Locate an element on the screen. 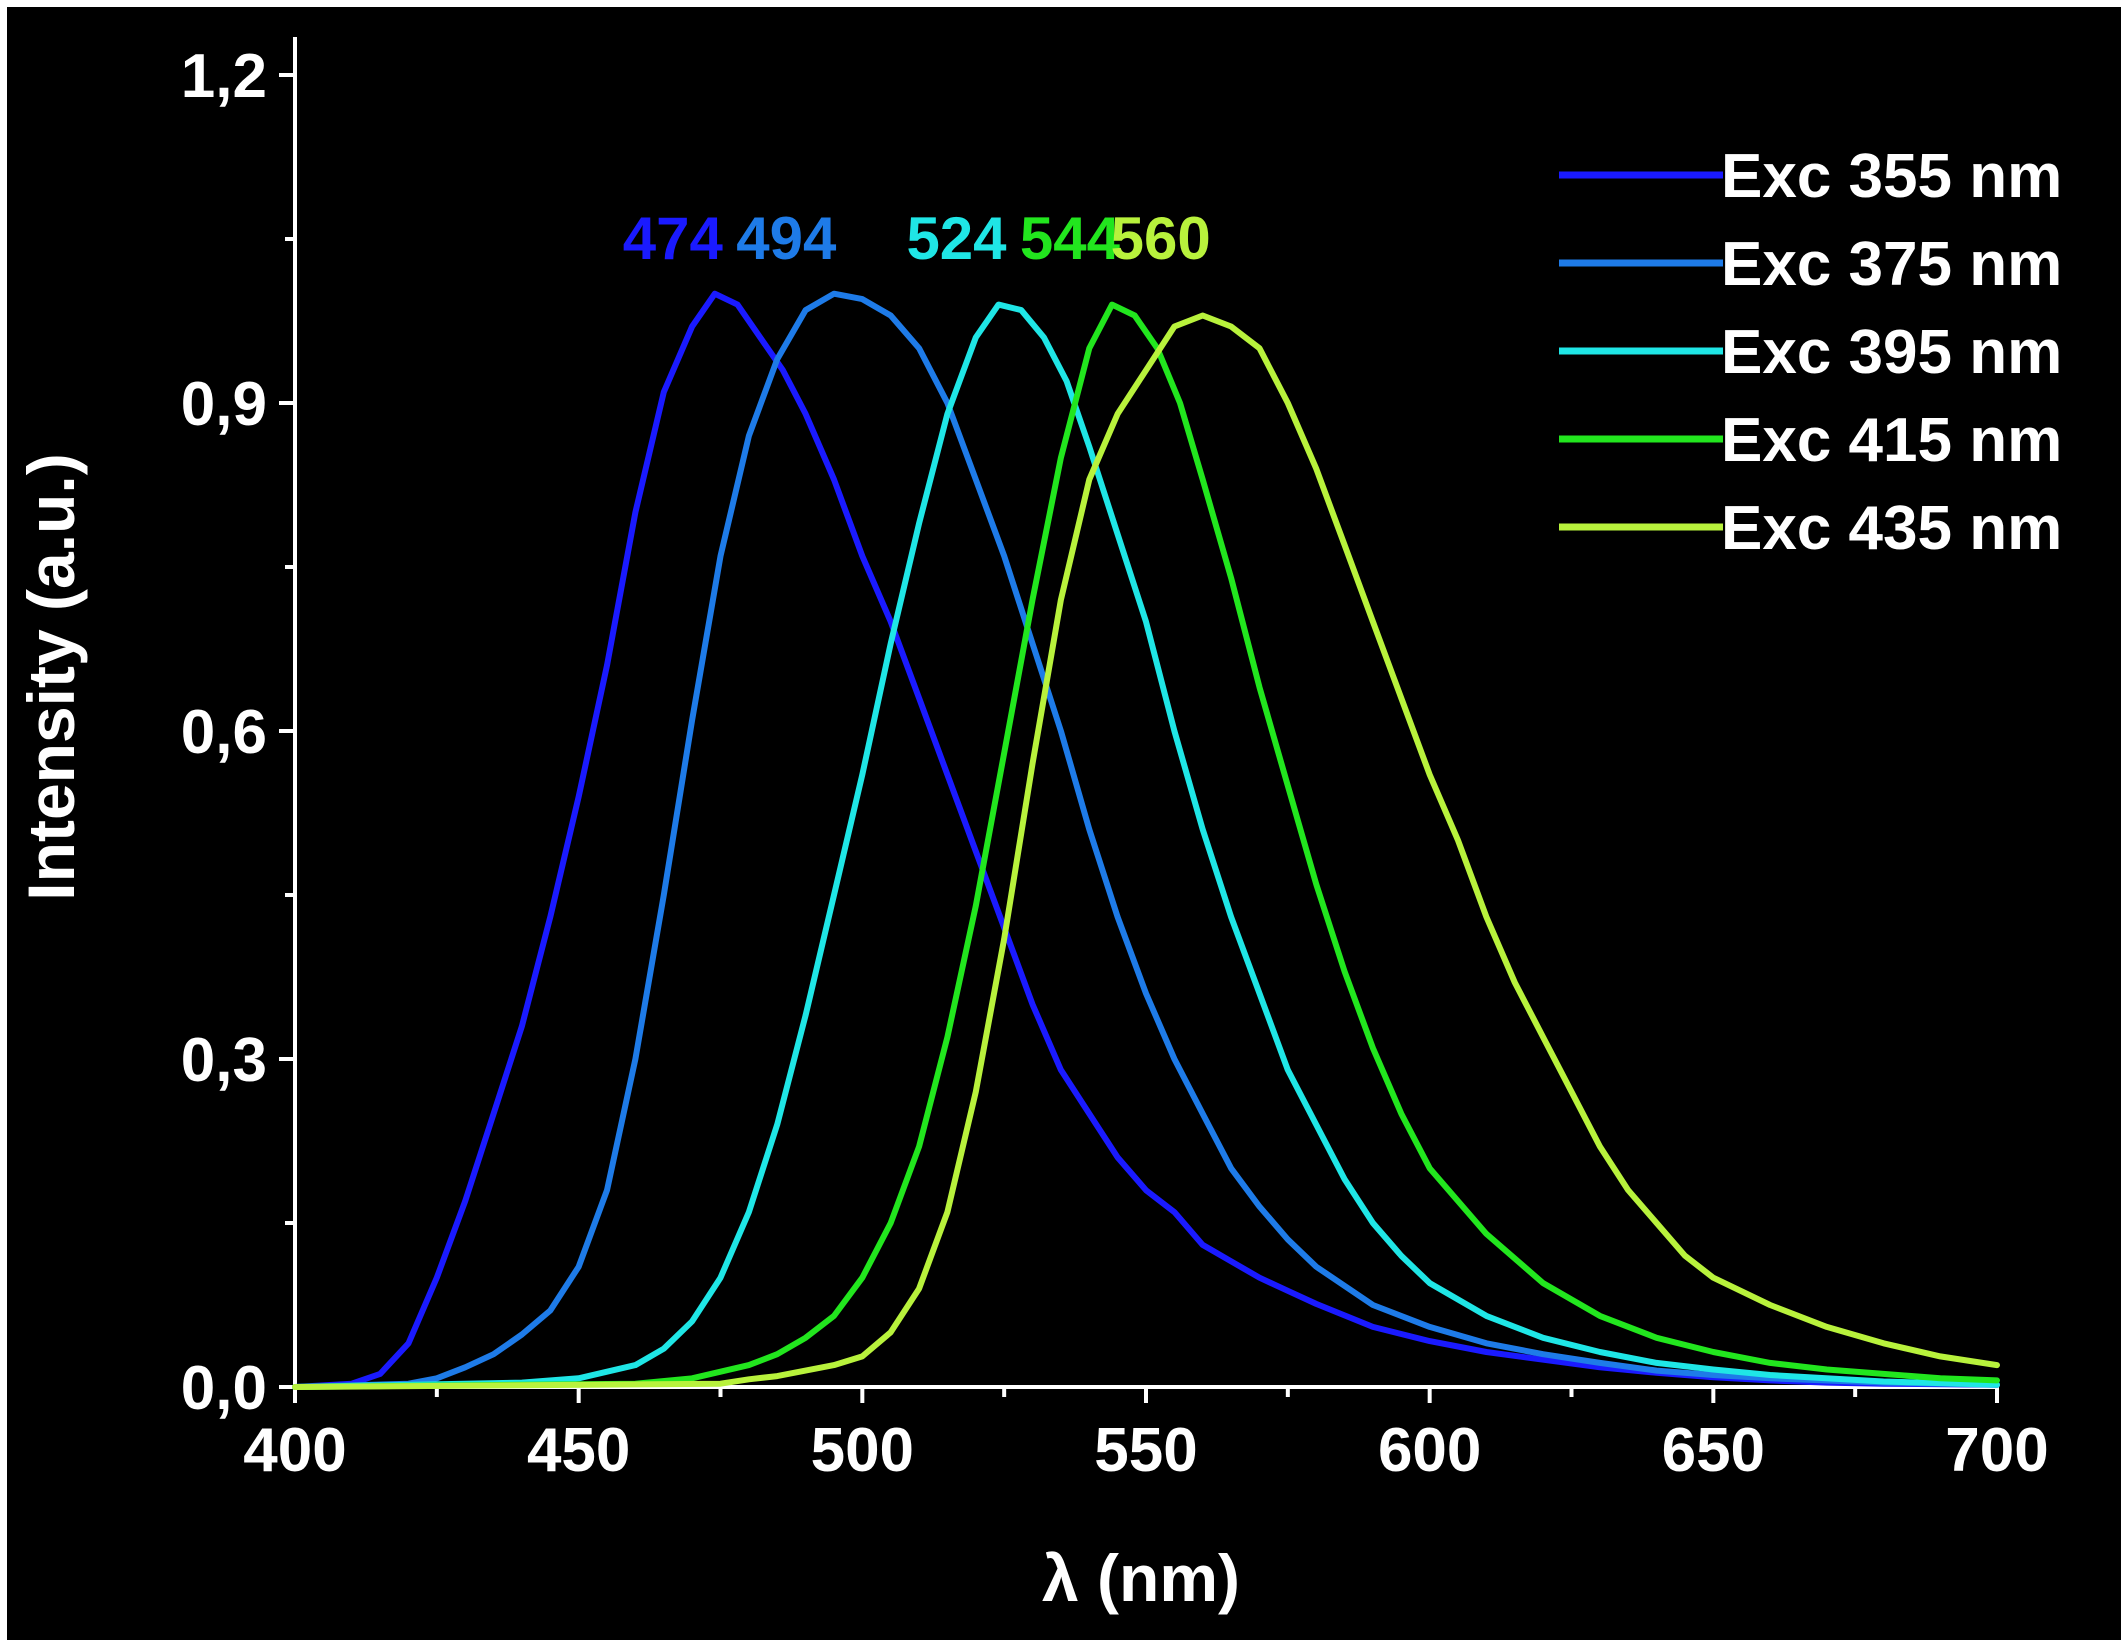  legend-label-5: Exc 435 nm is located at coordinates (1891, 528).